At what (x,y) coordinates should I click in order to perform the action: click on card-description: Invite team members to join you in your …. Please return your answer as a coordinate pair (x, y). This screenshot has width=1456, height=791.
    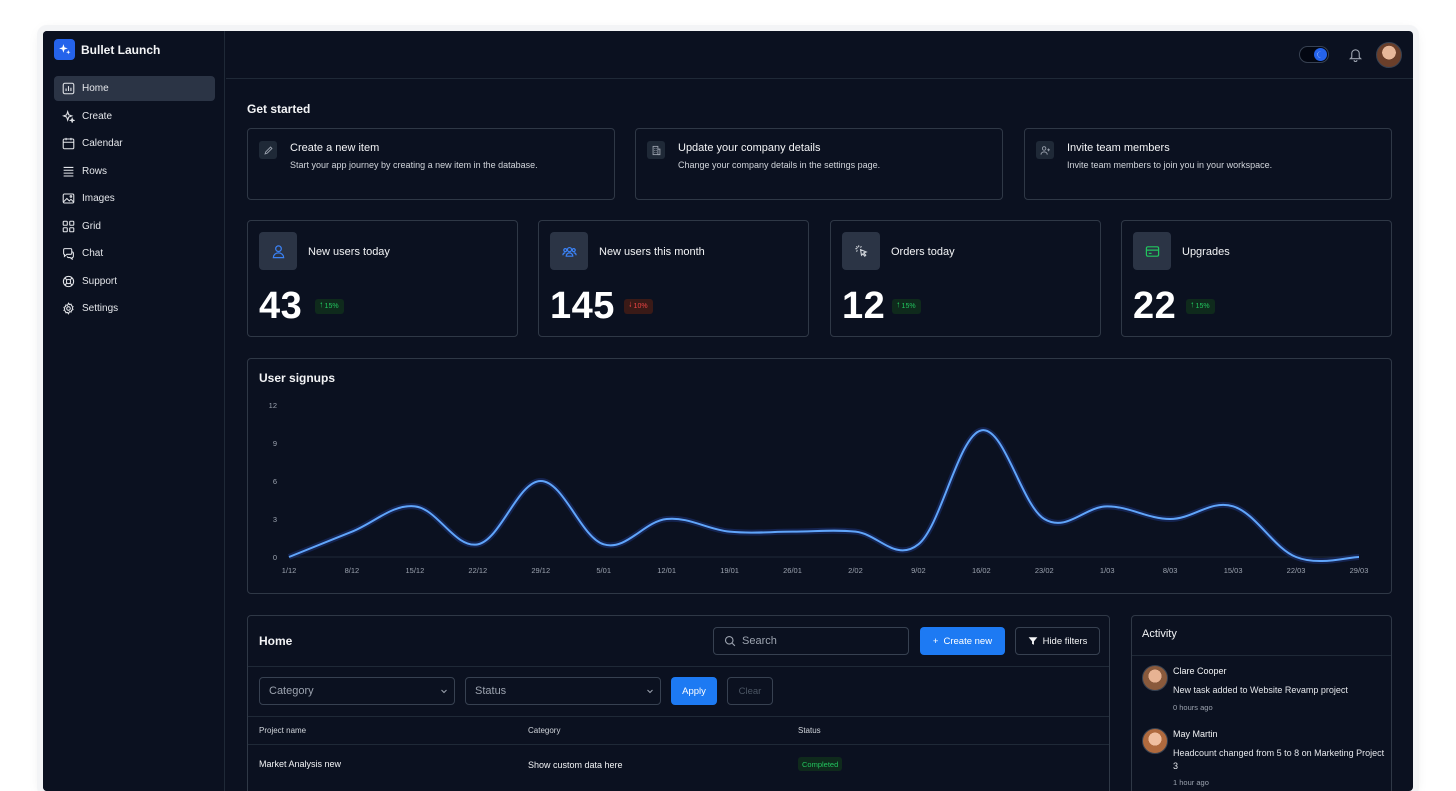
    Looking at the image, I should click on (1170, 165).